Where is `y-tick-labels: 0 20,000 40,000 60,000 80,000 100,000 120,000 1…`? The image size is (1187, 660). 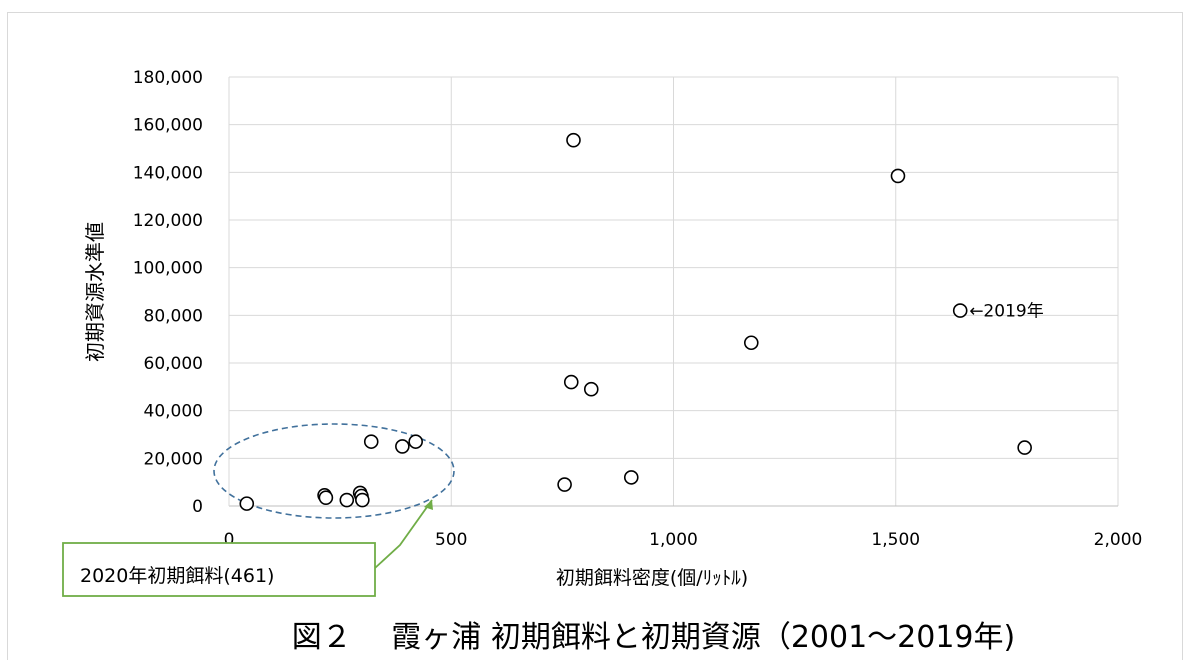 y-tick-labels: 0 20,000 40,000 60,000 80,000 100,000 120,000 1… is located at coordinates (168, 292).